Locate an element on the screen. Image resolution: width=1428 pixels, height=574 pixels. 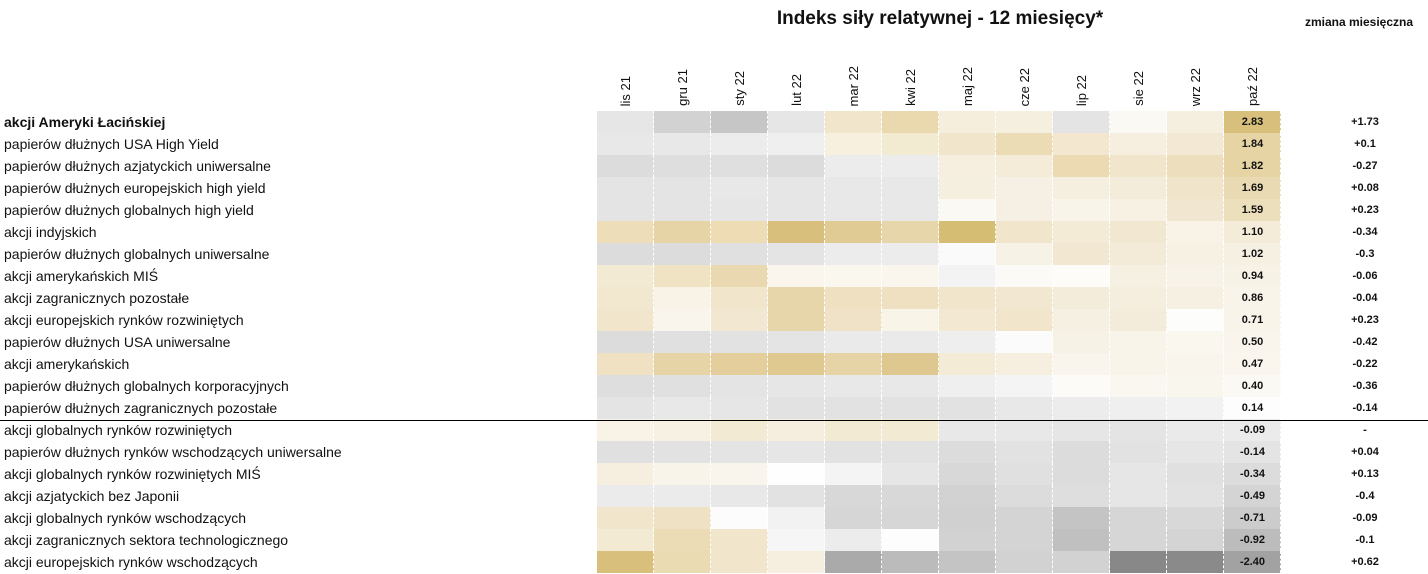
month-label: sie 22 is located at coordinates (1138, 88).